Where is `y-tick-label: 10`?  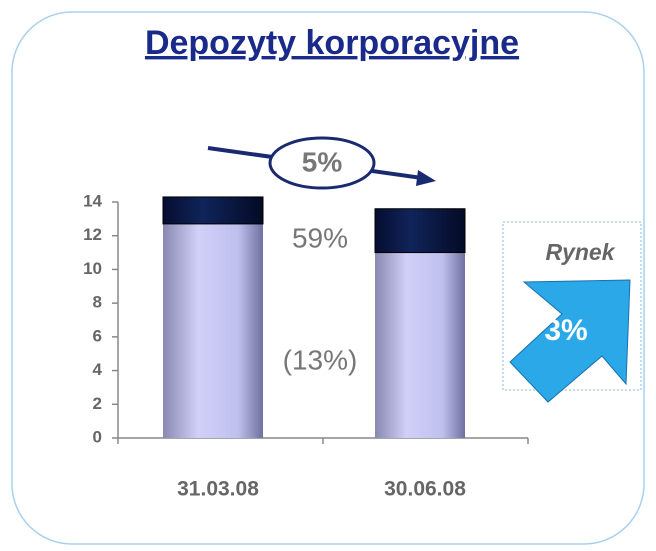
y-tick-label: 10 is located at coordinates (92, 268).